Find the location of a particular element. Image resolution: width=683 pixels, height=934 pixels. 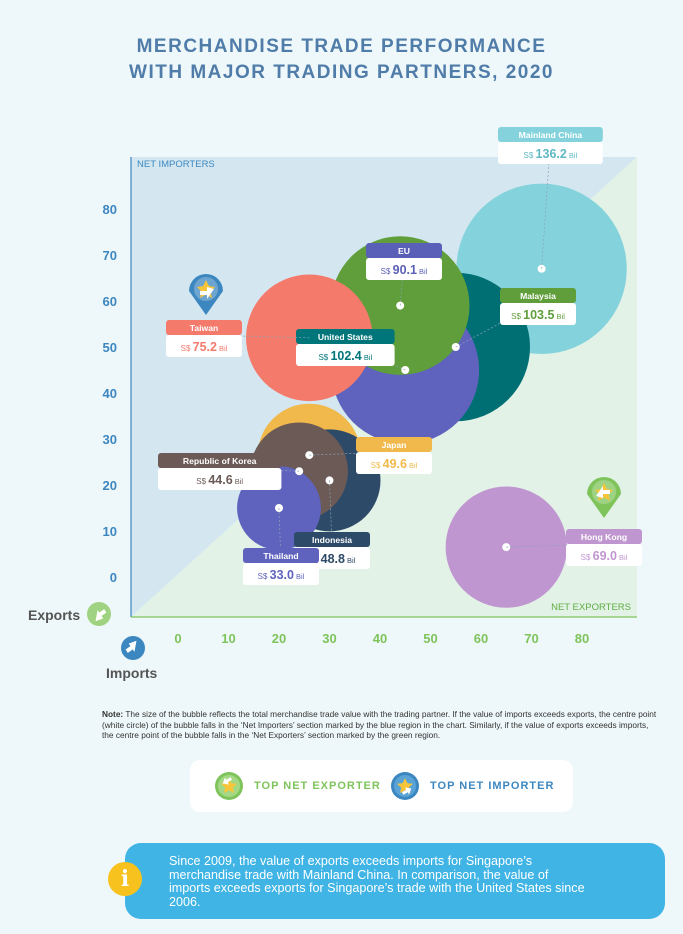

bubble-value-hong-kong: S$ 69.0 Bil is located at coordinates (604, 556).